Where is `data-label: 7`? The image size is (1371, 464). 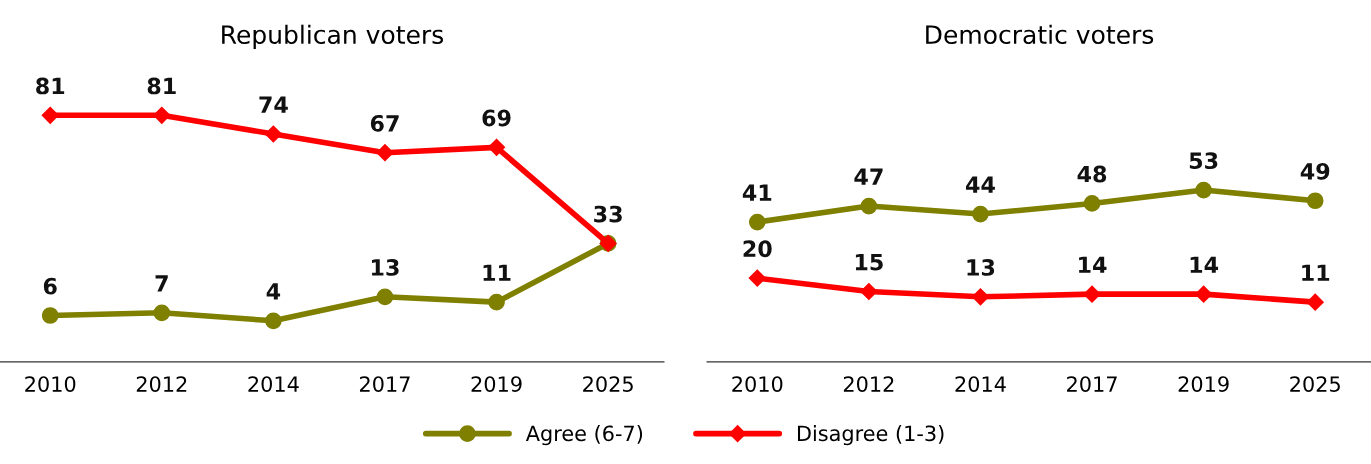 data-label: 7 is located at coordinates (161, 283).